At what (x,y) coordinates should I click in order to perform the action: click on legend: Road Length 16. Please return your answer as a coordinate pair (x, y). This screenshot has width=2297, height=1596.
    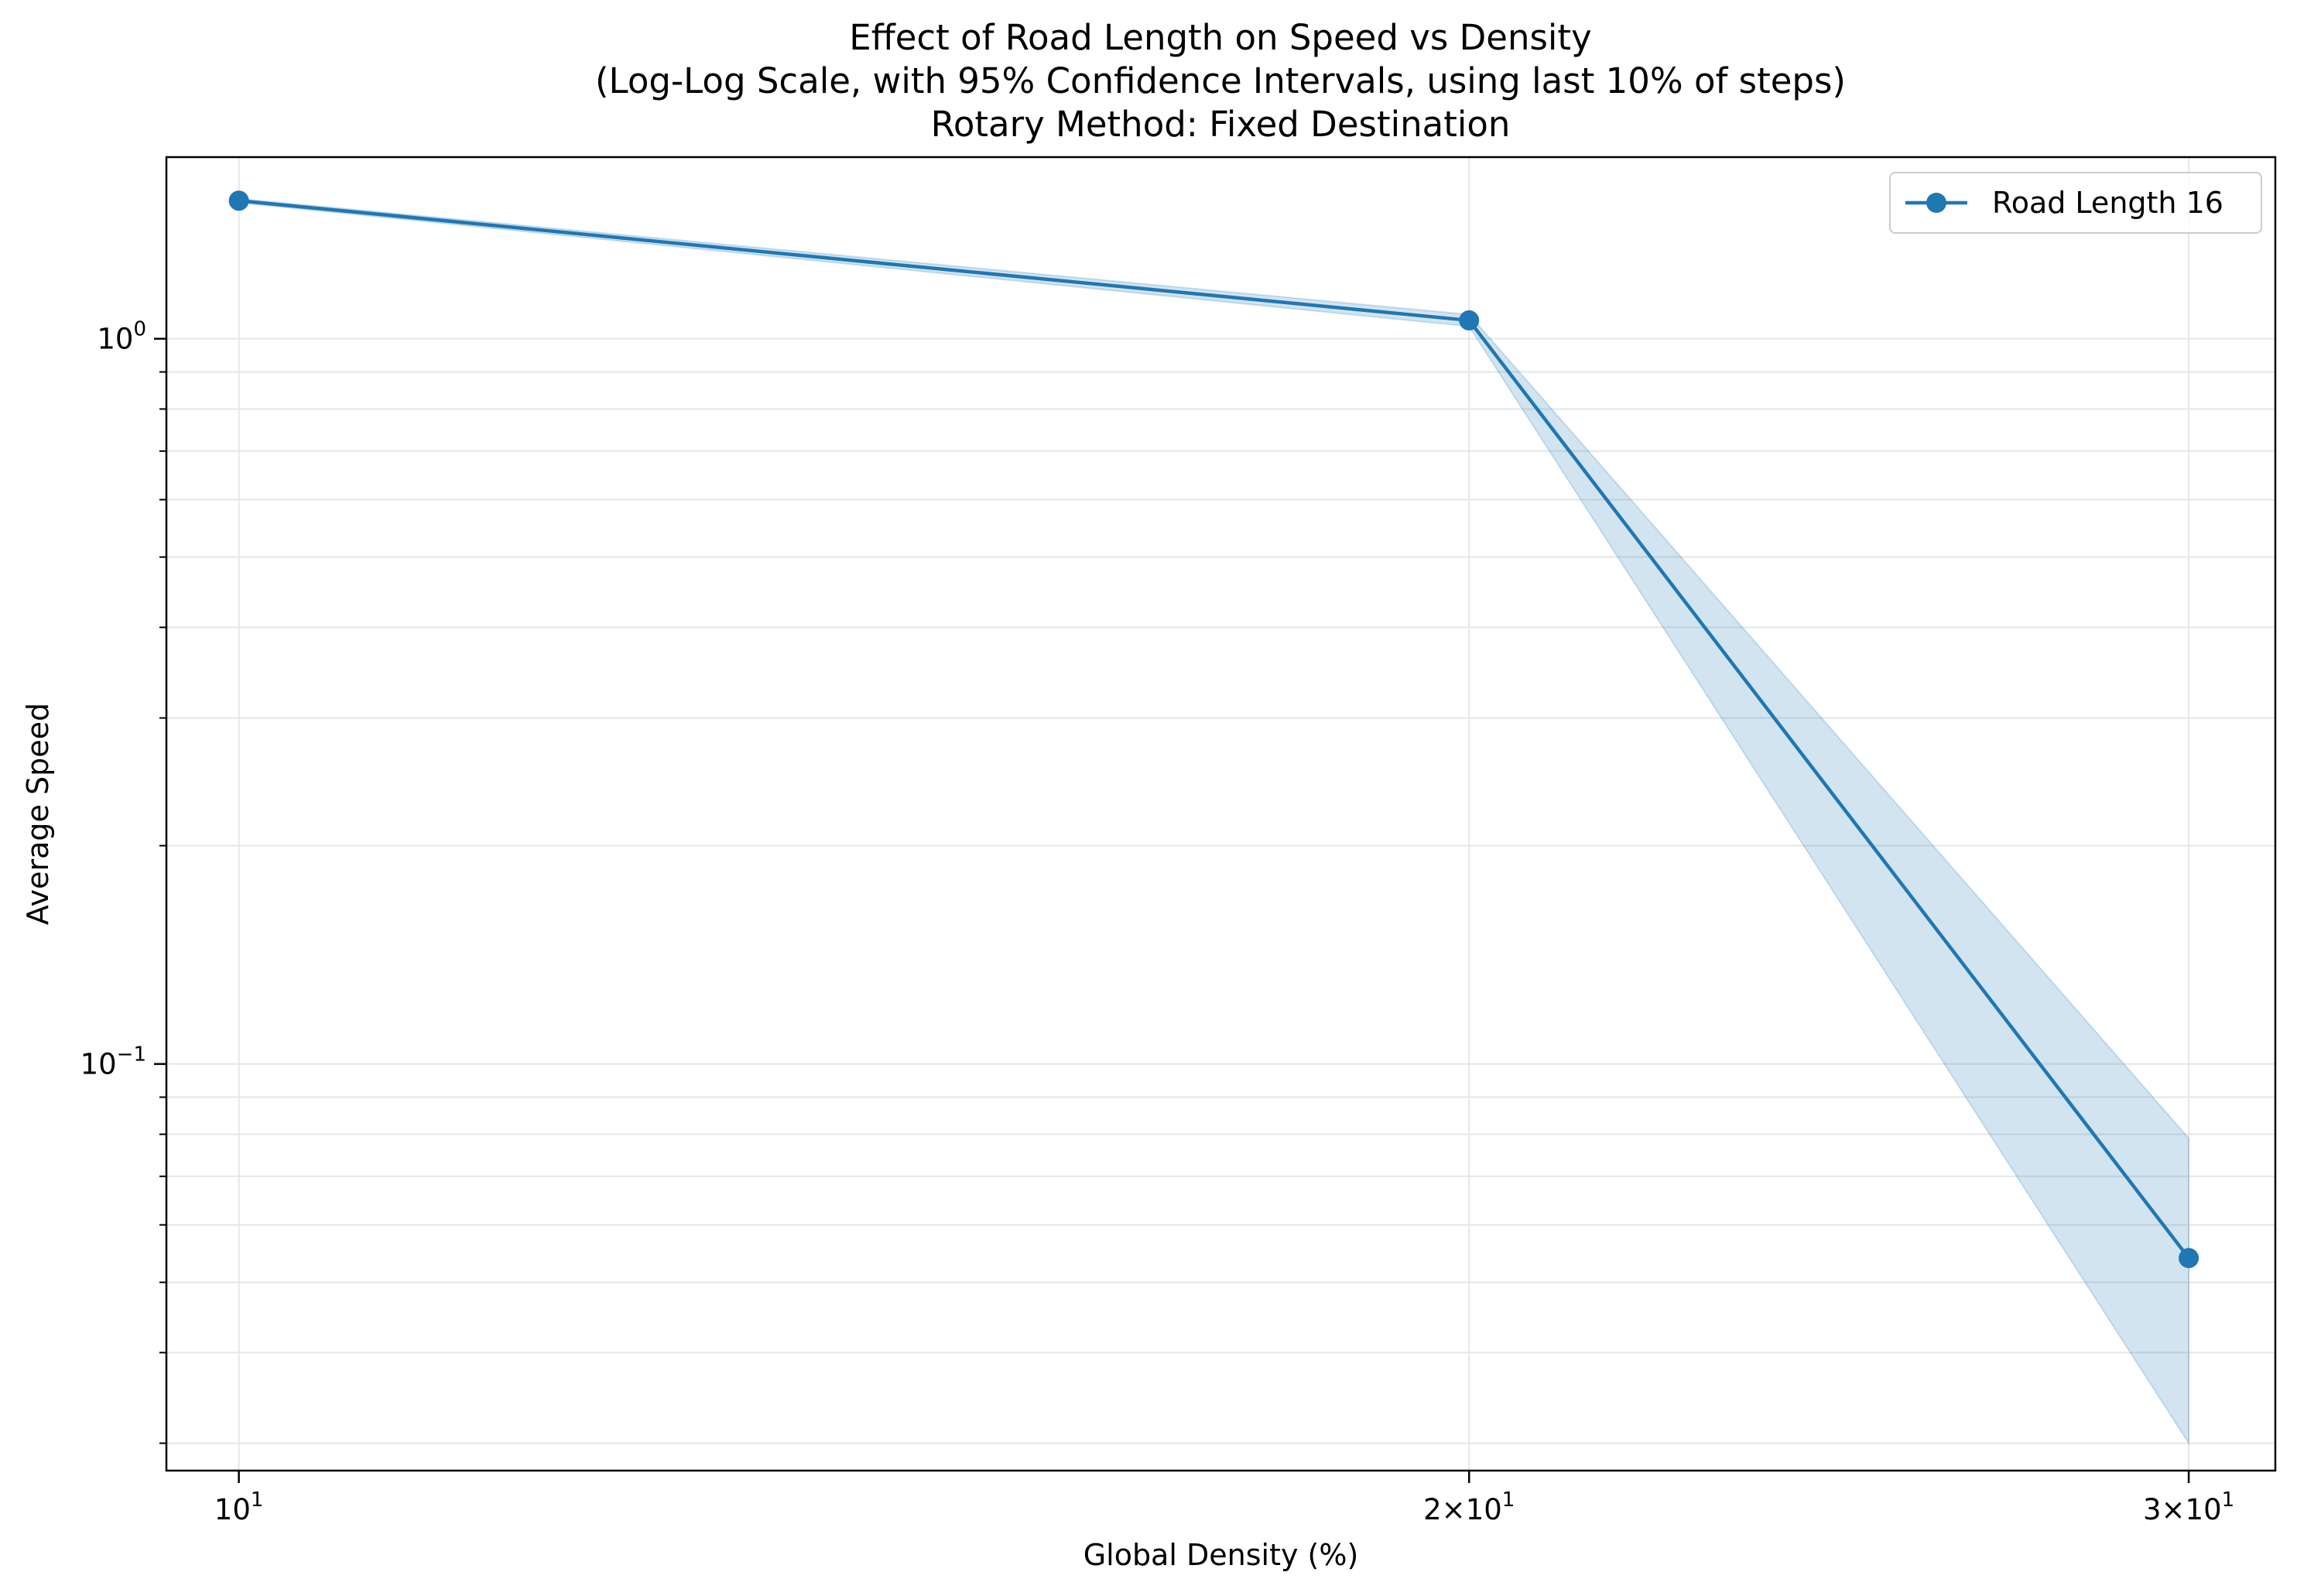
    Looking at the image, I should click on (2075, 203).